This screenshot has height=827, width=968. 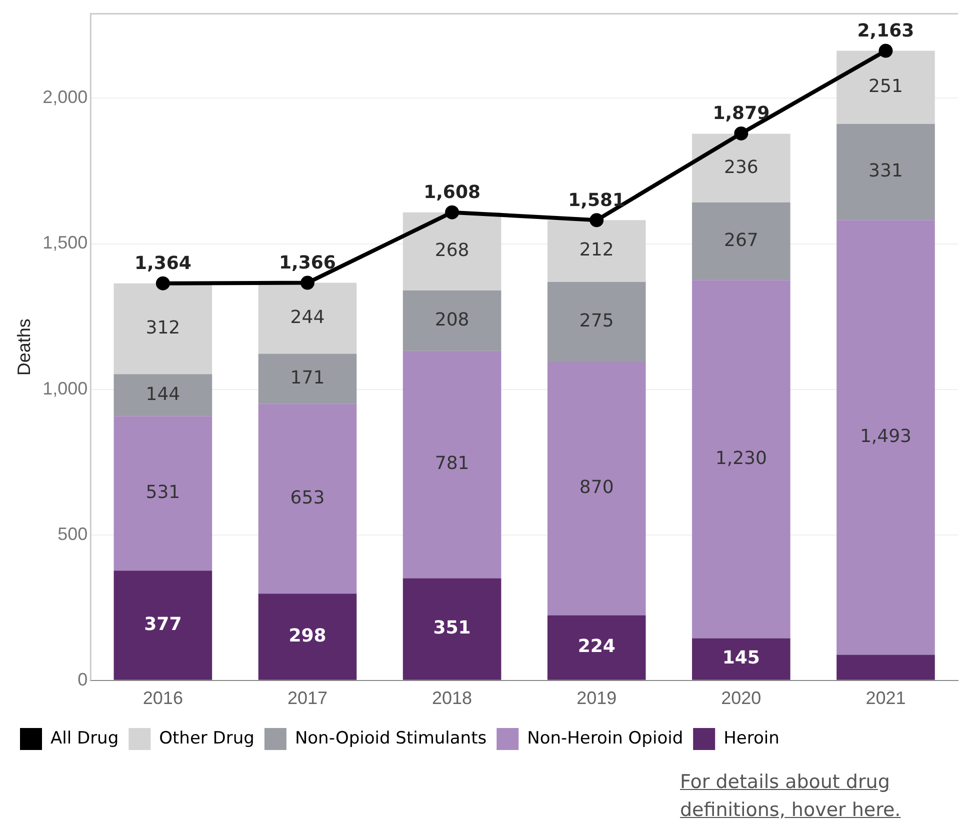 I want to click on data-label: 1,581, so click(x=597, y=200).